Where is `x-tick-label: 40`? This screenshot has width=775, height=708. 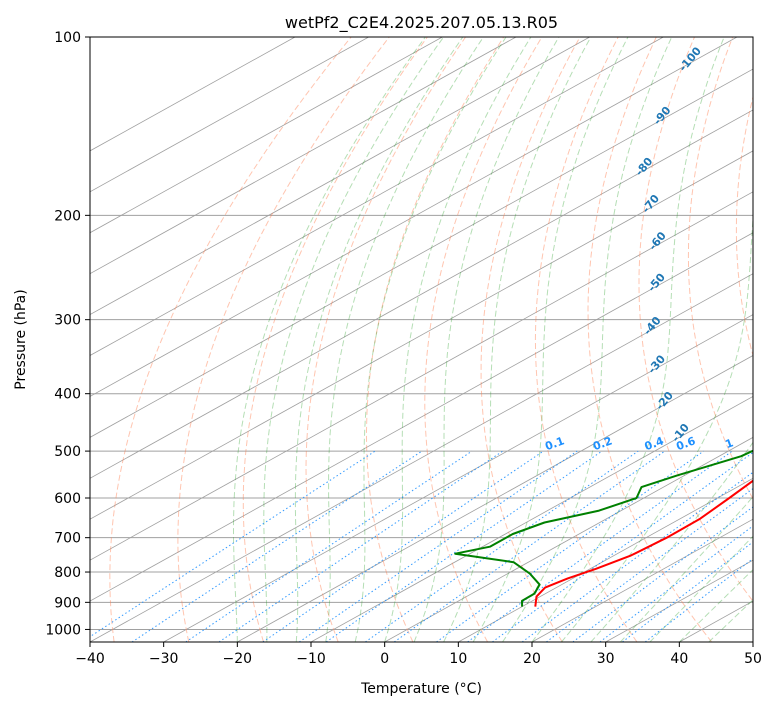 x-tick-label: 40 is located at coordinates (679, 659).